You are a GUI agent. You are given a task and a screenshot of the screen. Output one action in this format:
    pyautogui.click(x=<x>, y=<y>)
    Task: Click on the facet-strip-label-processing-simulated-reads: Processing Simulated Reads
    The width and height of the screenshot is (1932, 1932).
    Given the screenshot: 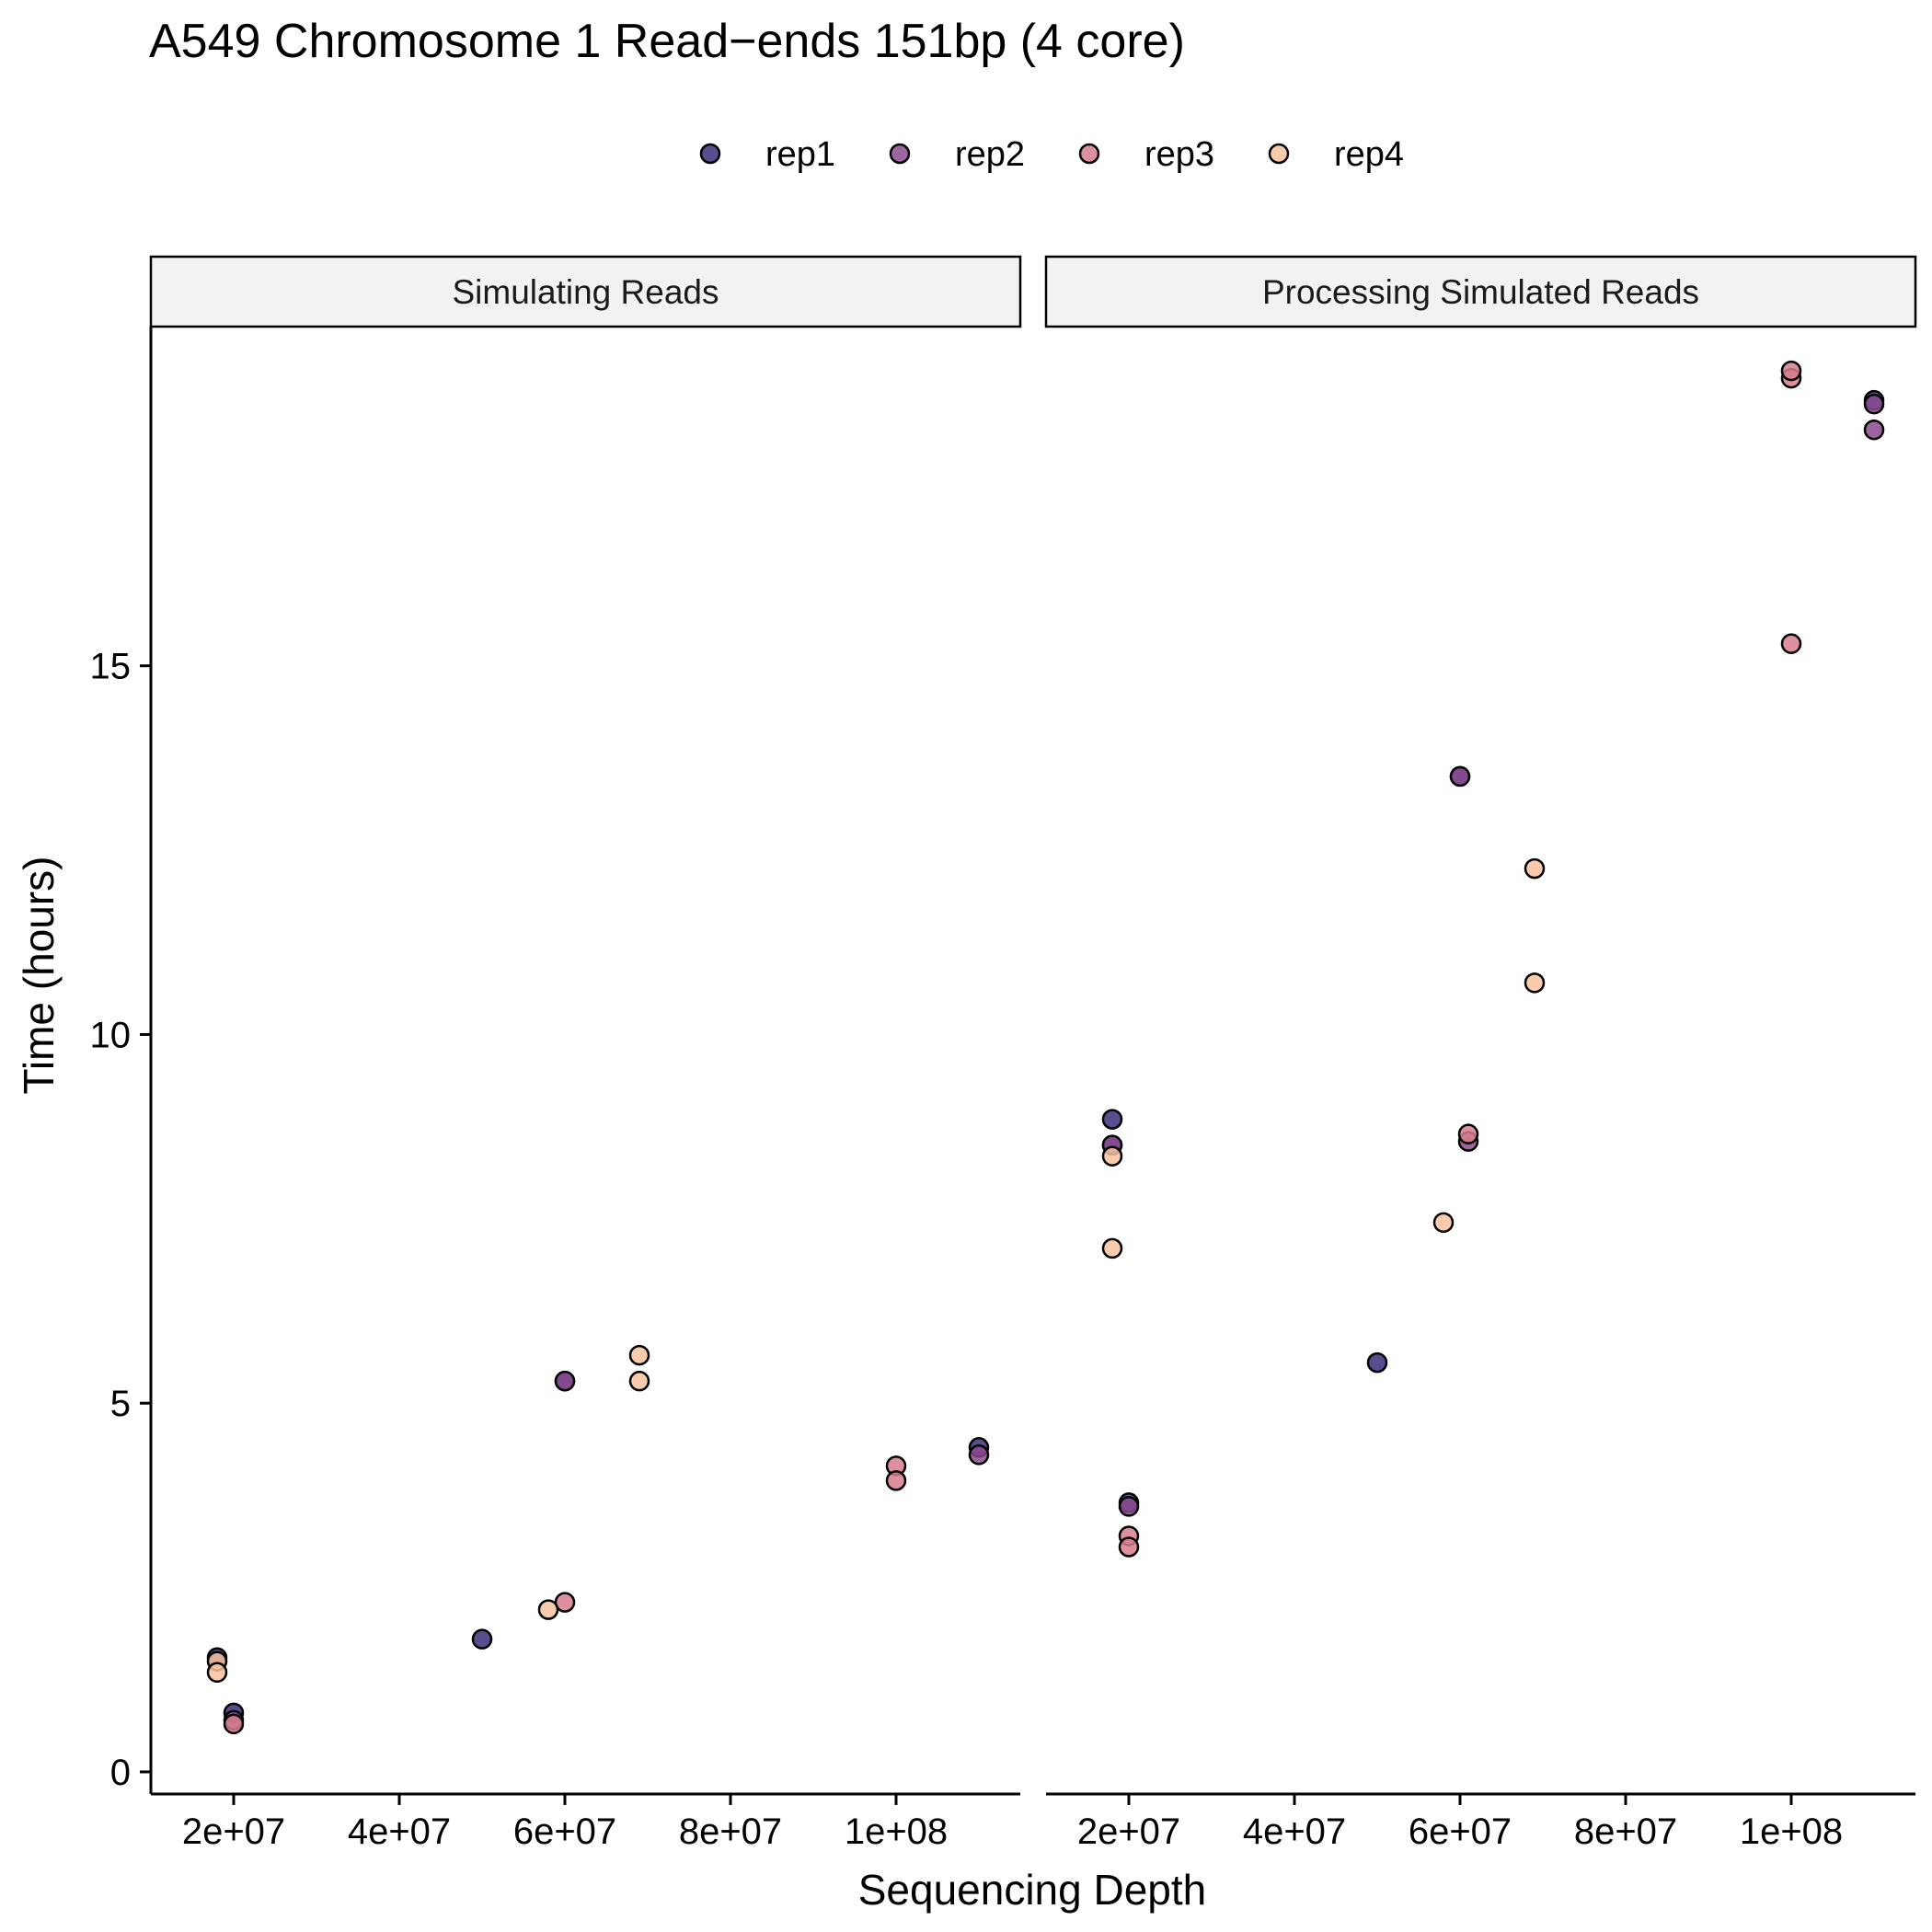 What is the action you would take?
    pyautogui.click(x=1480, y=292)
    